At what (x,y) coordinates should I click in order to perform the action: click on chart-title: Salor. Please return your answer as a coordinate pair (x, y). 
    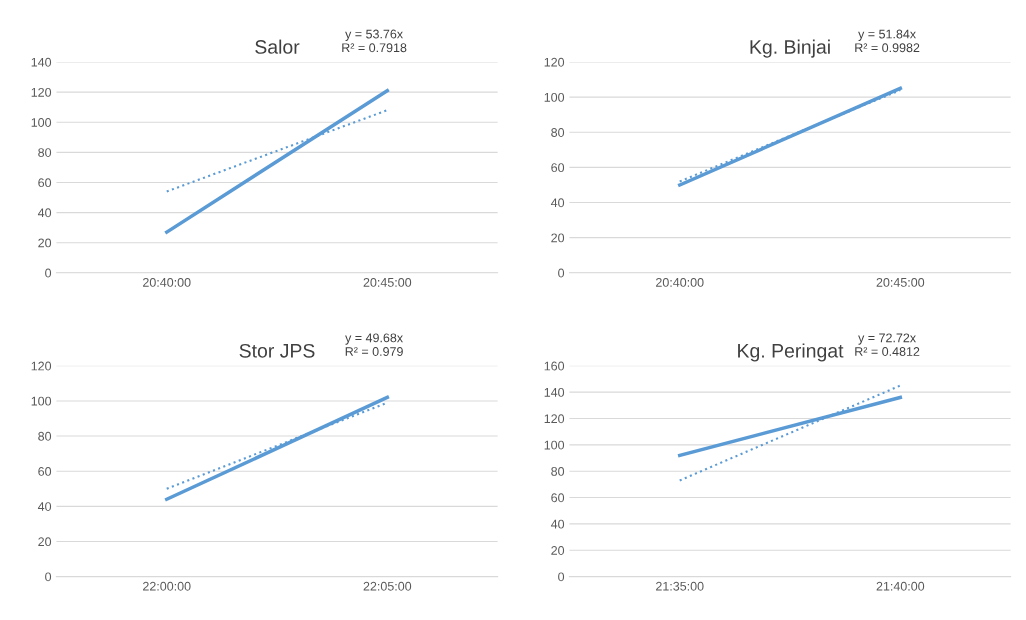
    Looking at the image, I should click on (277, 46).